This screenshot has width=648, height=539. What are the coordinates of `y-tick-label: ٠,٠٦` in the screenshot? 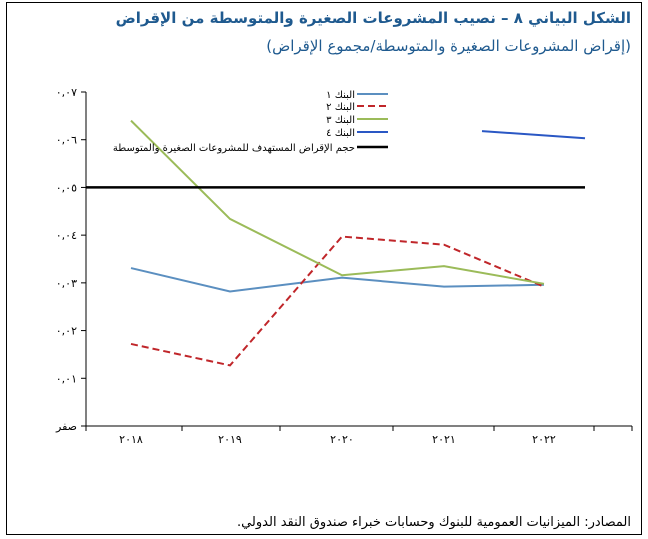 It's located at (66, 140).